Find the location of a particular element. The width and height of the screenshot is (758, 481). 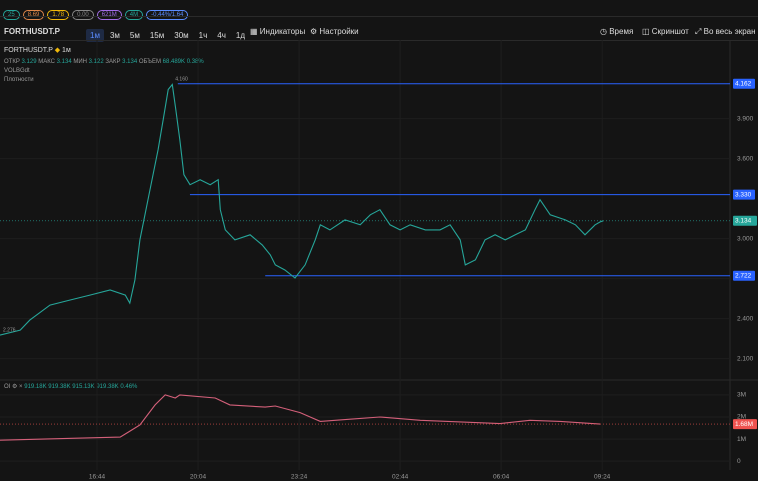

level-label: 3.330 is located at coordinates (743, 194).